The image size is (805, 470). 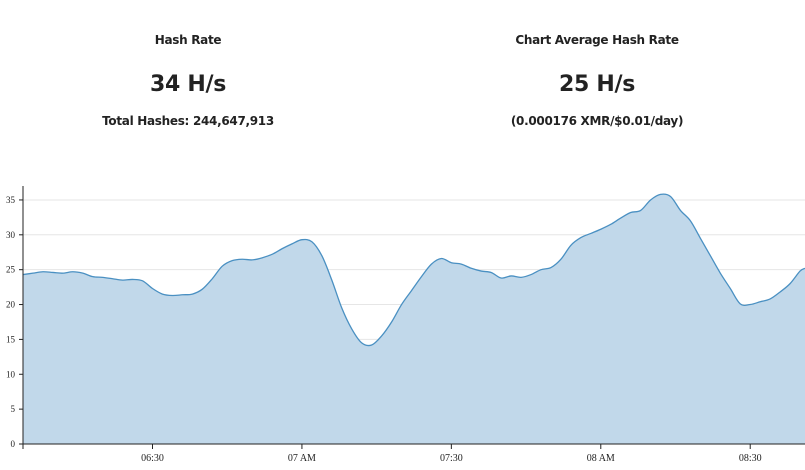 I want to click on average-hash-rate-value: 25 H/s, so click(x=597, y=84).